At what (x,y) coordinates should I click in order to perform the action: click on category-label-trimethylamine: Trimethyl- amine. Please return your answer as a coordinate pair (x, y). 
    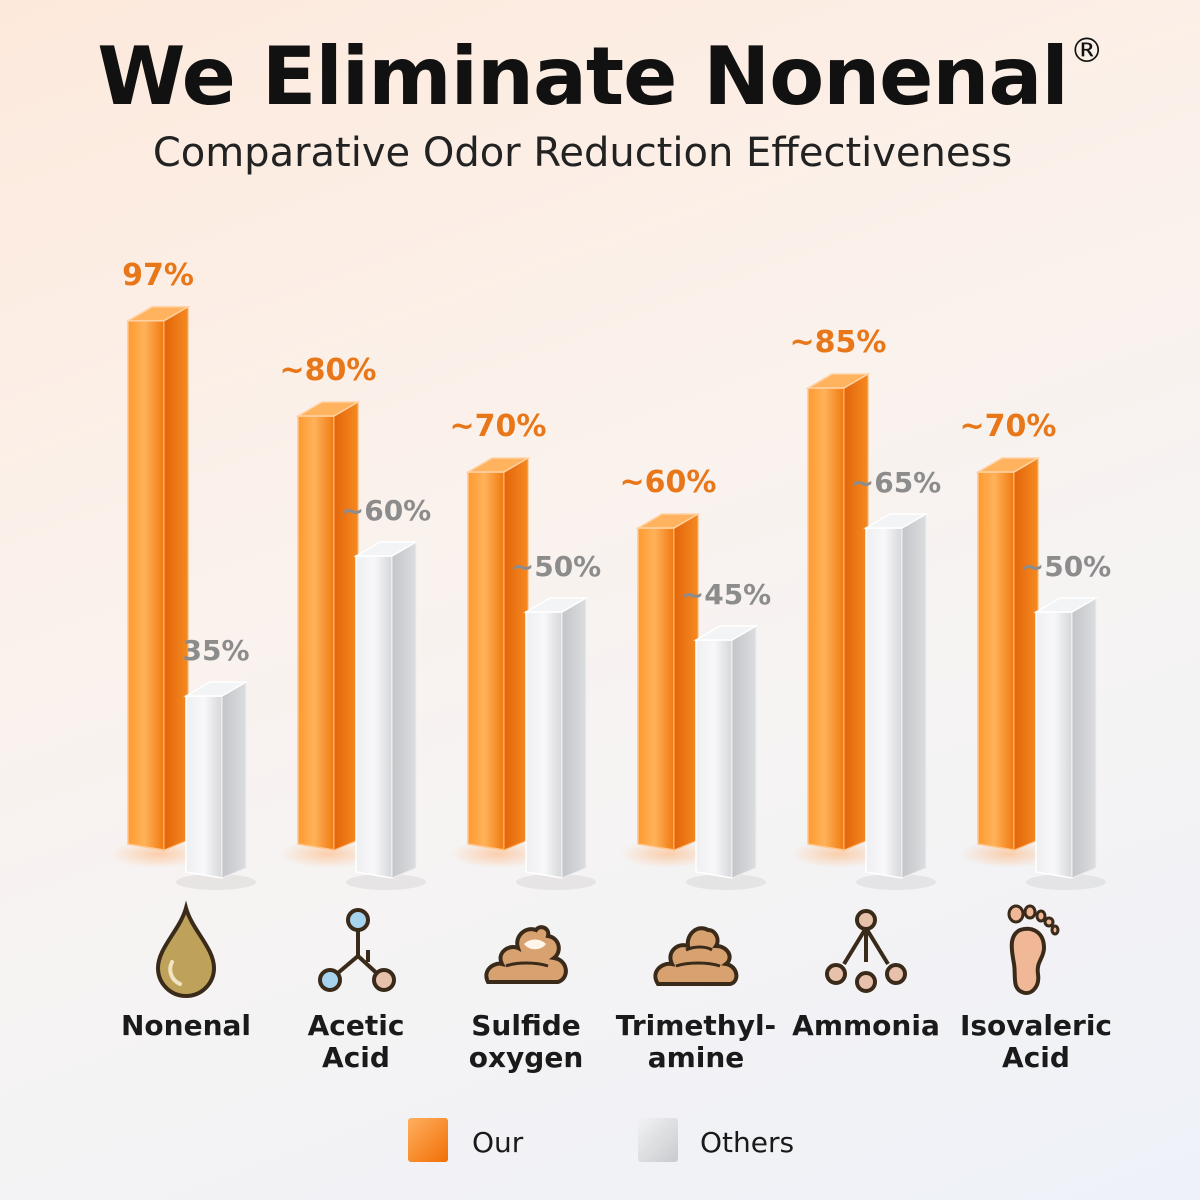
    Looking at the image, I should click on (696, 1041).